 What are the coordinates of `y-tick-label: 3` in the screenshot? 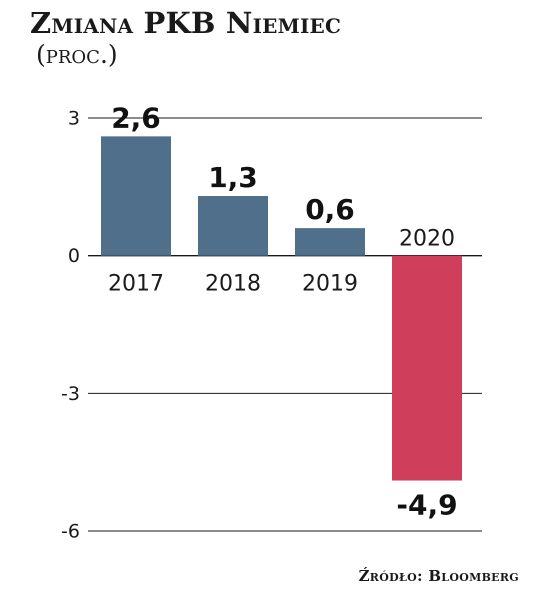 It's located at (74, 119).